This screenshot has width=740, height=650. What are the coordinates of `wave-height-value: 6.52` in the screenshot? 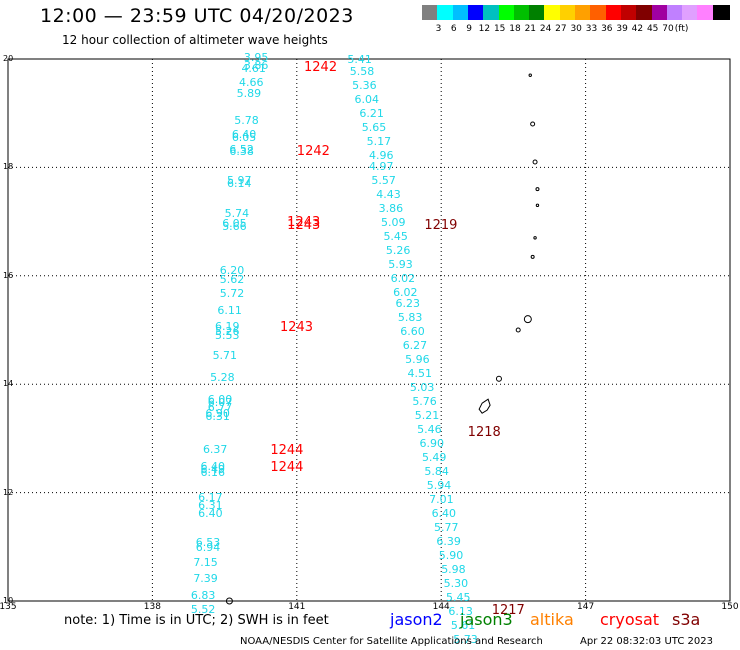 It's located at (241, 149).